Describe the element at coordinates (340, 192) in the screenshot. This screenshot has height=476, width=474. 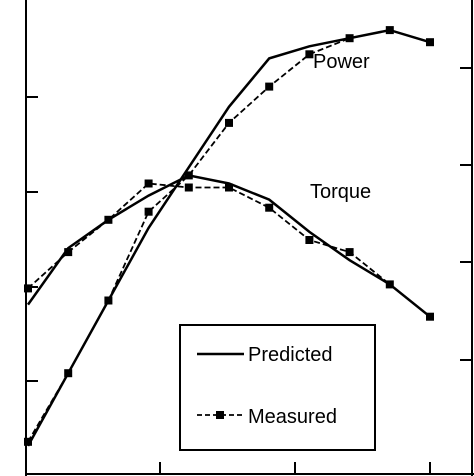
I see `annotation-torque: Torque` at that location.